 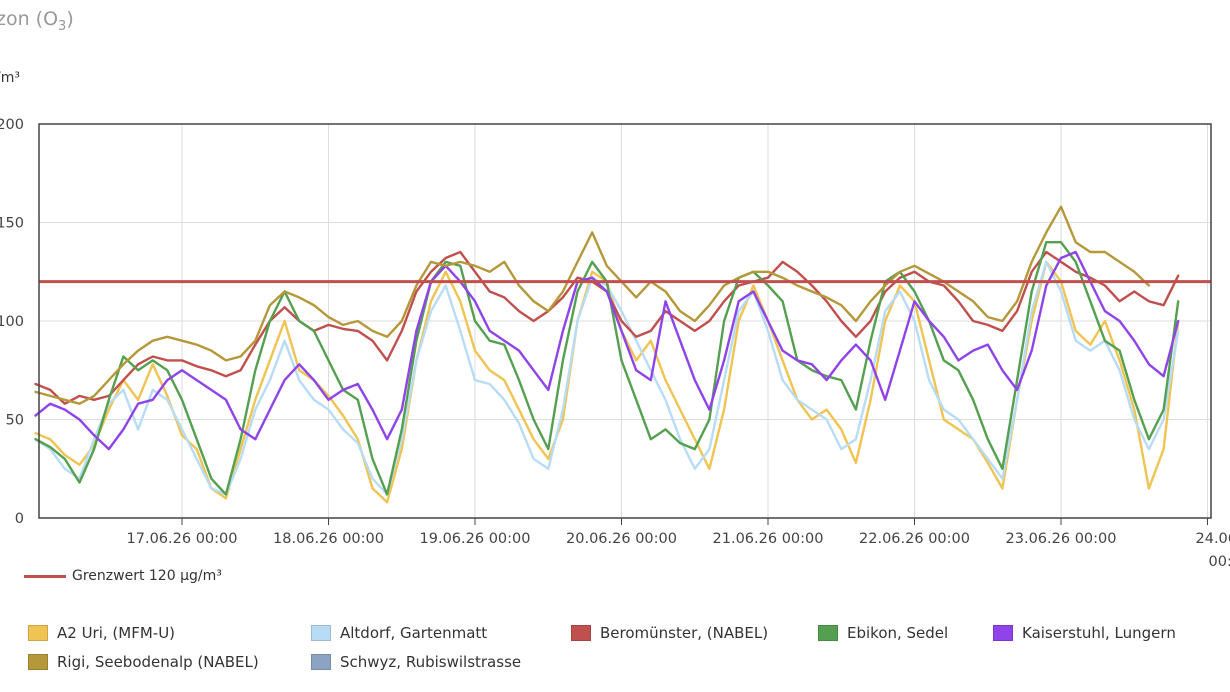 What do you see at coordinates (684, 633) in the screenshot?
I see `legend-label: Beromünster, (NABEL)` at bounding box center [684, 633].